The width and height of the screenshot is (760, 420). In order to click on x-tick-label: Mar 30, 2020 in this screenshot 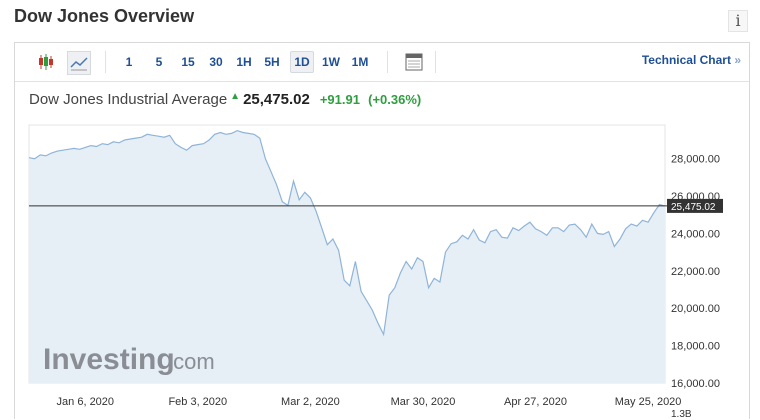, I will do `click(423, 402)`.